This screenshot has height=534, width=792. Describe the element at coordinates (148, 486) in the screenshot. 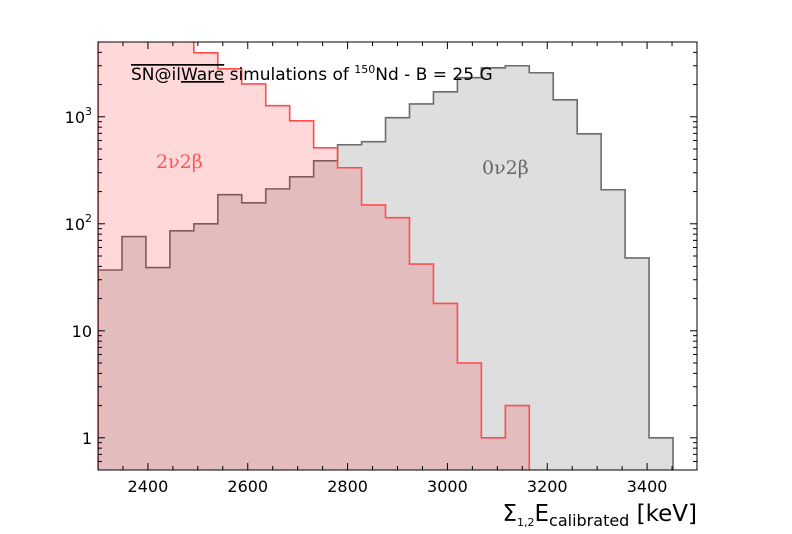

I see `x-tick-label: 2400` at that location.